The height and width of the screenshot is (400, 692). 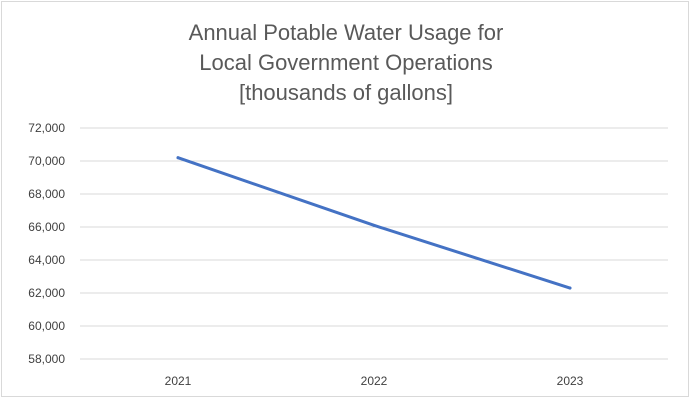 I want to click on y-tick-label: 64,000, so click(x=46, y=260).